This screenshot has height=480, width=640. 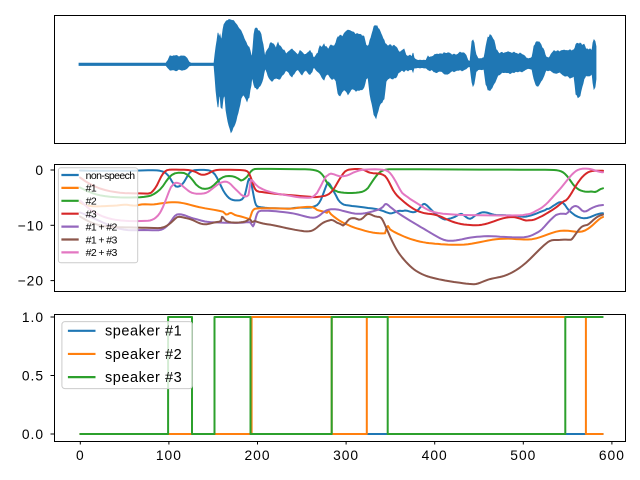 What do you see at coordinates (31, 281) in the screenshot?
I see `svg-text: −20` at bounding box center [31, 281].